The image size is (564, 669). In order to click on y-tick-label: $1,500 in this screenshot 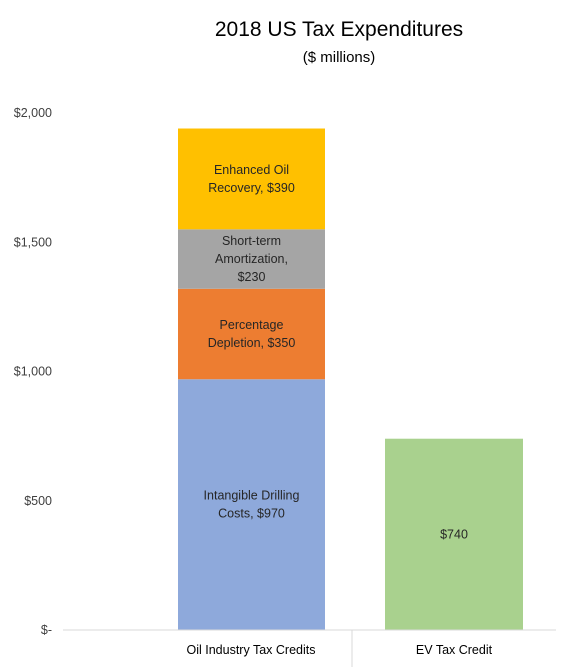, I will do `click(33, 242)`.